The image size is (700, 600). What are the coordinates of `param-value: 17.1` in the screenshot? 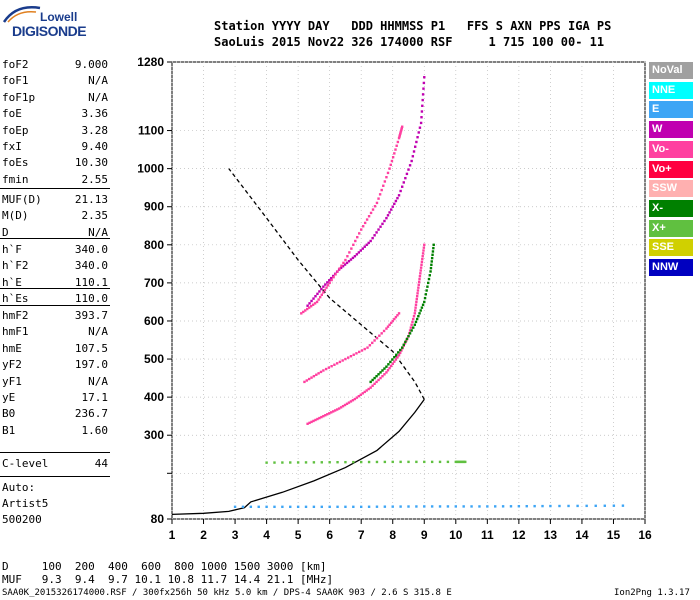 It's located at (95, 397).